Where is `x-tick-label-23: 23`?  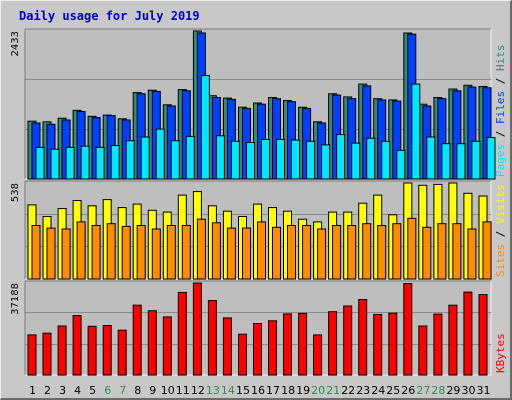
x-tick-label-23: 23 is located at coordinates (363, 390).